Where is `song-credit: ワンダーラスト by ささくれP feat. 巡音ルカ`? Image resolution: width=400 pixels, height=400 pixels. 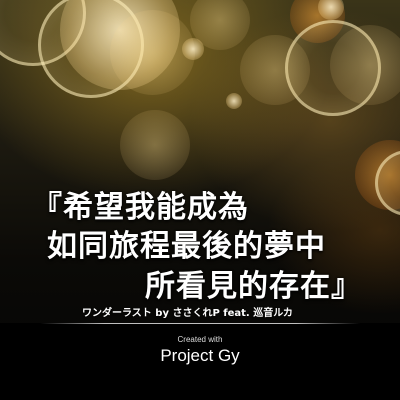
song-credit: ワンダーラスト by ささくれP feat. 巡音ルカ is located at coordinates (187, 313).